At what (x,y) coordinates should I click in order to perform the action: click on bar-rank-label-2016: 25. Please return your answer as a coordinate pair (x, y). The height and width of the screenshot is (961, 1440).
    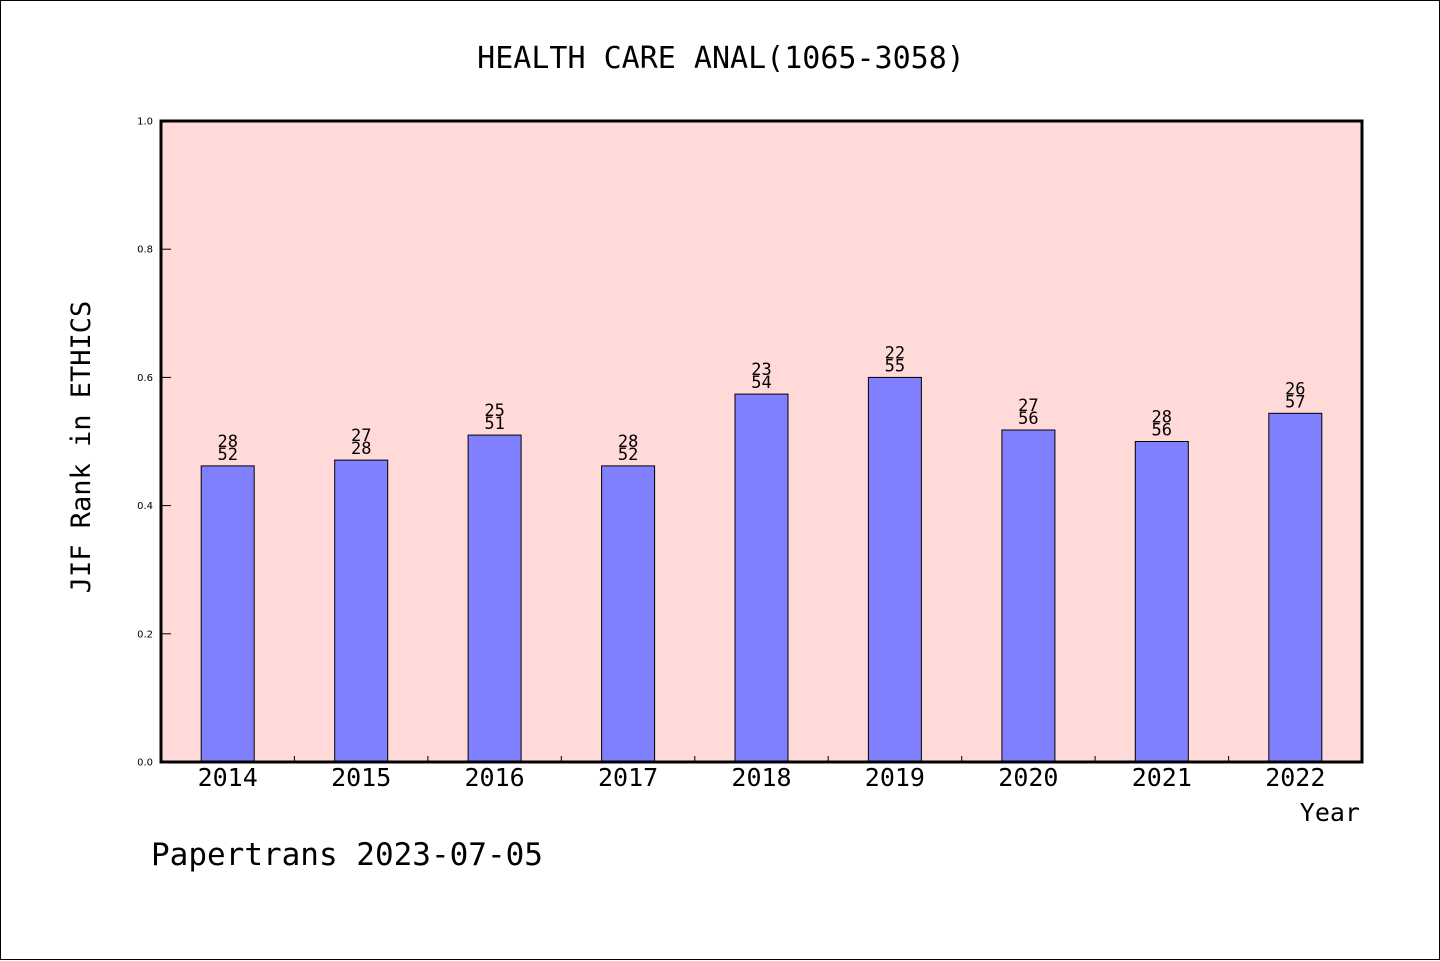
    Looking at the image, I should click on (494, 411).